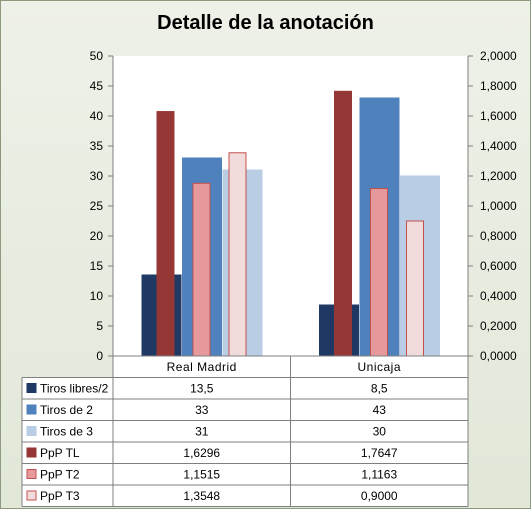 The height and width of the screenshot is (509, 531). Describe the element at coordinates (97, 116) in the screenshot. I see `primary-tick-label: 40` at that location.